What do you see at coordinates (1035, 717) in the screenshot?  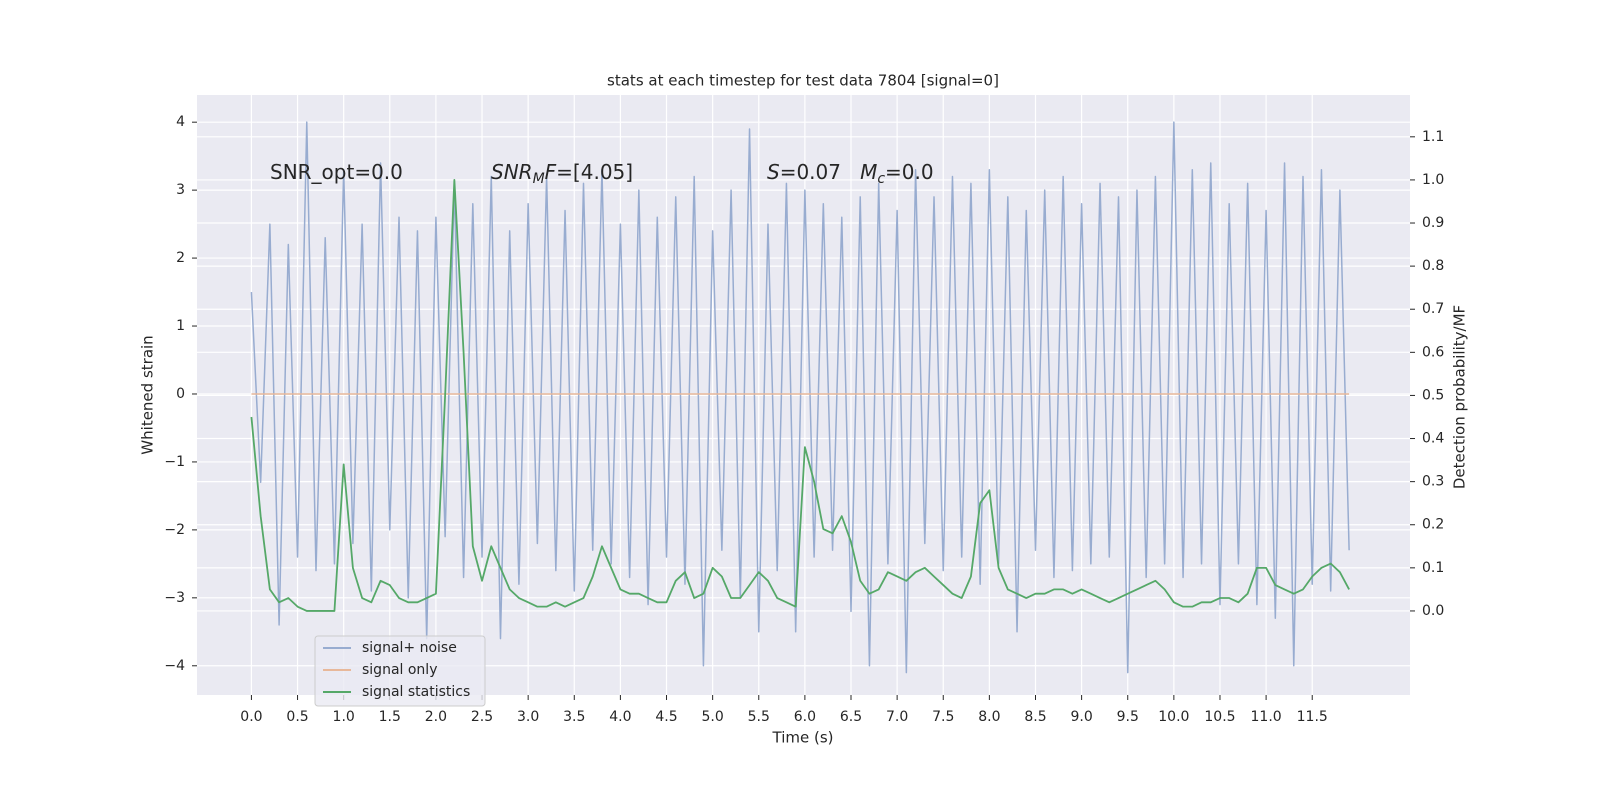 I see `x-tick-label: 8.5` at bounding box center [1035, 717].